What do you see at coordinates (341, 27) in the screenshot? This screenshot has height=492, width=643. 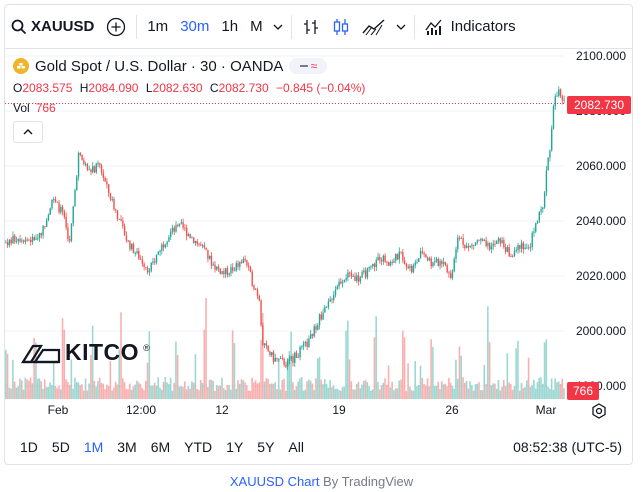 I see `candle-style-button` at bounding box center [341, 27].